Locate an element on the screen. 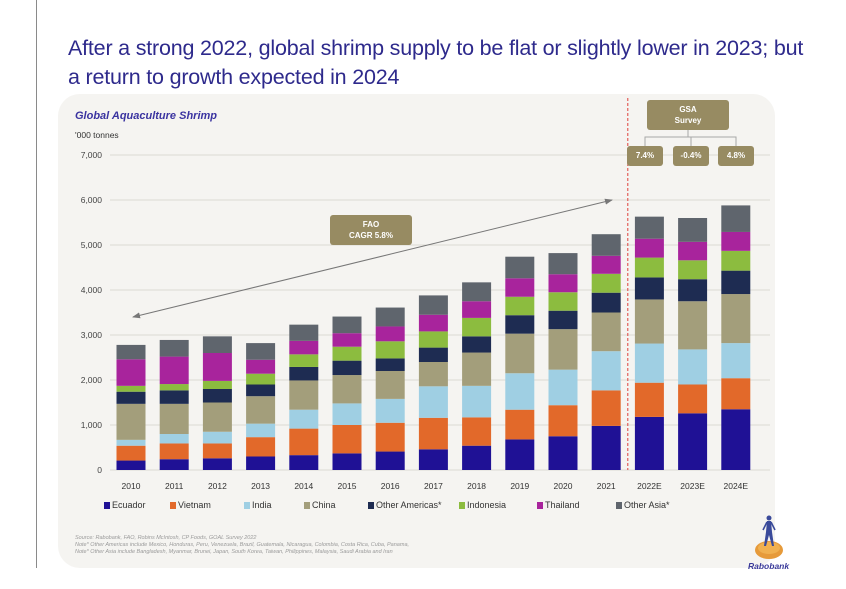 The width and height of the screenshot is (846, 589). bar-stack-2024E is located at coordinates (736, 337).